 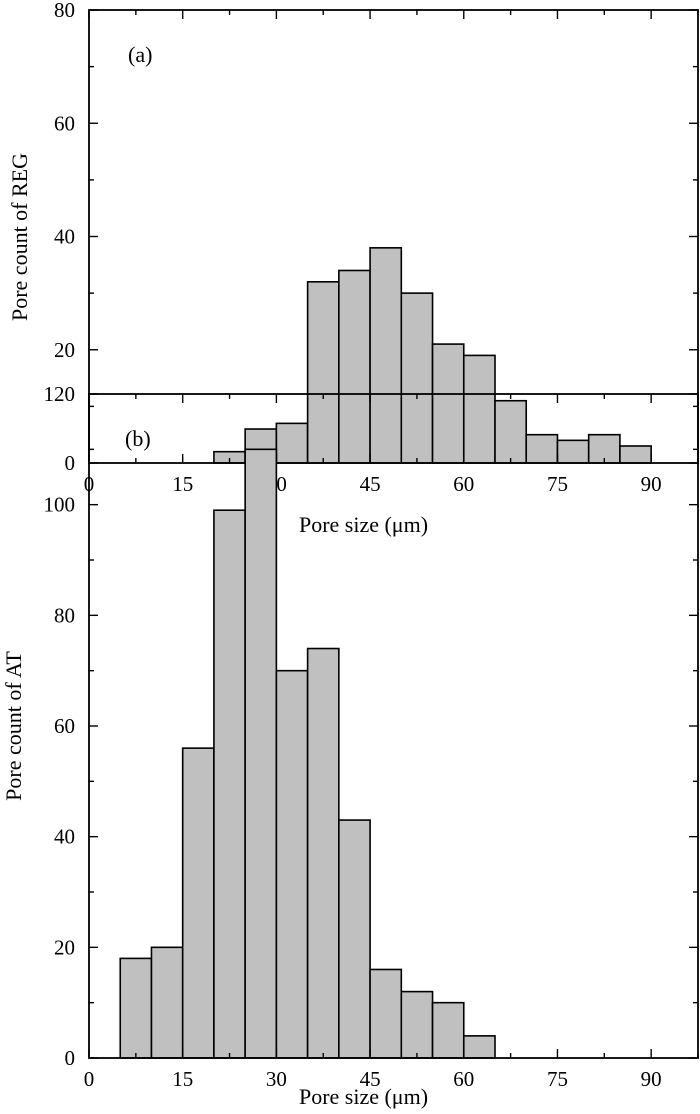 What do you see at coordinates (276, 1079) in the screenshot?
I see `x-tick-label: 30` at bounding box center [276, 1079].